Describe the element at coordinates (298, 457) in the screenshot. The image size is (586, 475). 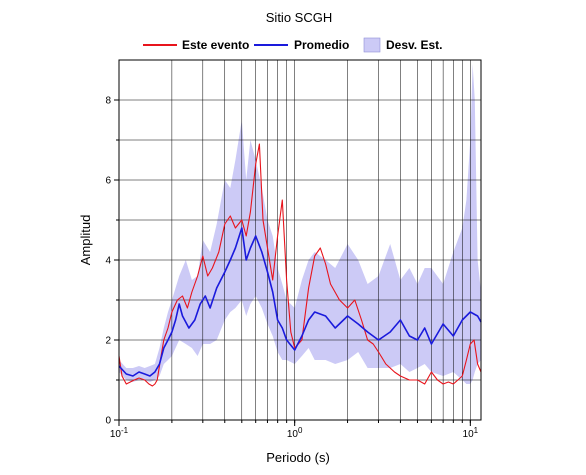
I see `x-axis-label: Periodo (s)` at that location.